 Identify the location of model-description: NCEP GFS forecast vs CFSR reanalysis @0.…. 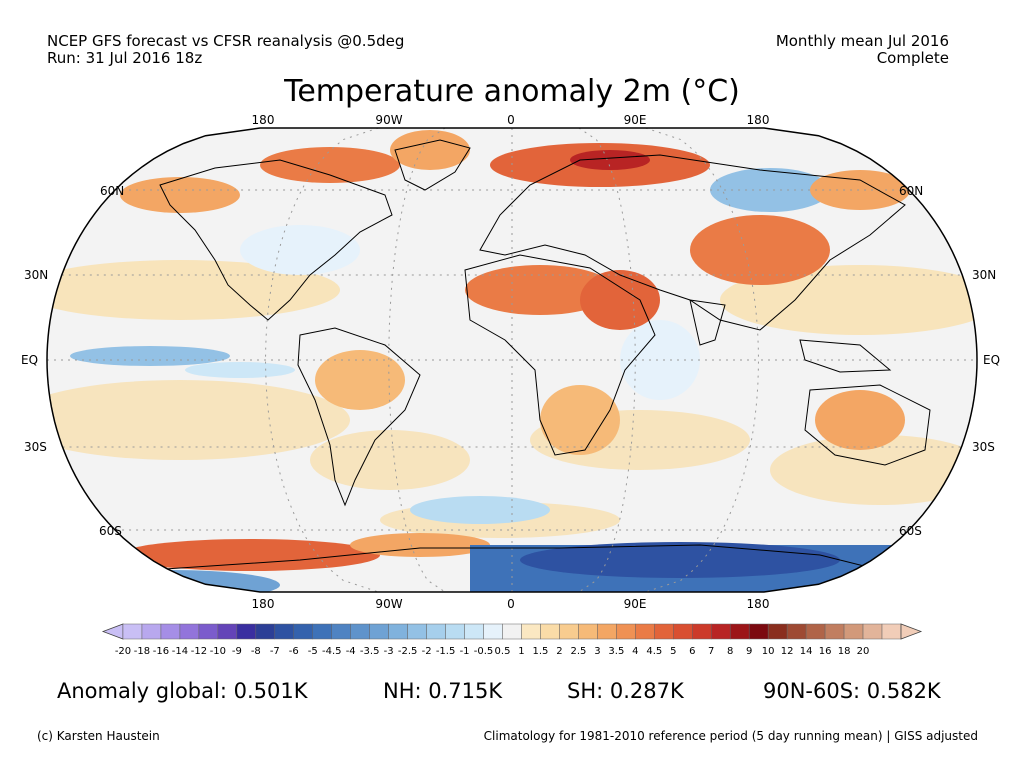
(226, 41).